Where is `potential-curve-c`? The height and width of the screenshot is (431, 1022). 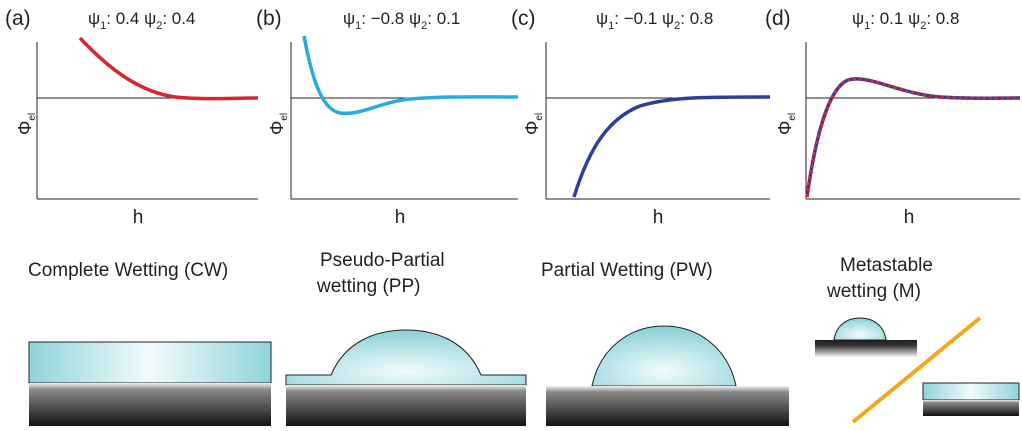 potential-curve-c is located at coordinates (671, 146).